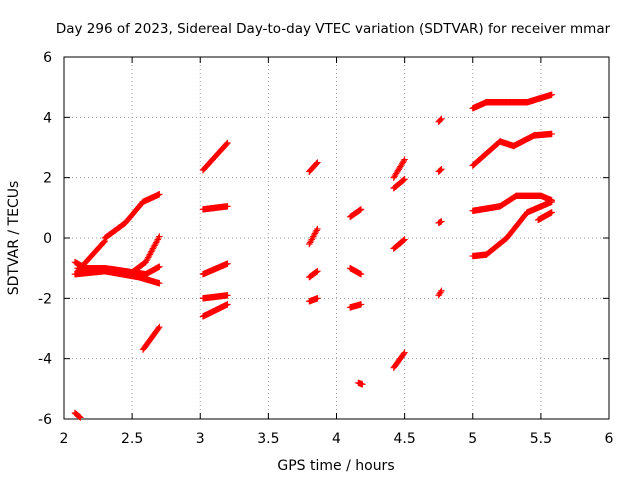  I want to click on x-tick-label: 5, so click(472, 439).